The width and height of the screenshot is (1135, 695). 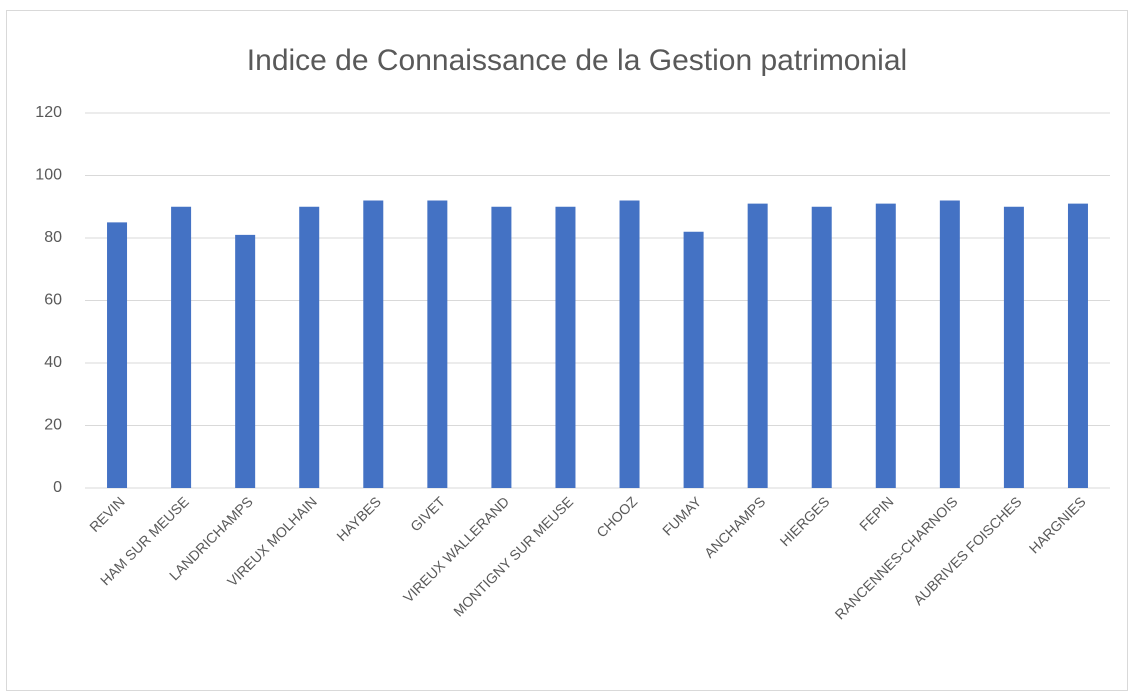 What do you see at coordinates (53, 425) in the screenshot?
I see `y-tick-label: 20` at bounding box center [53, 425].